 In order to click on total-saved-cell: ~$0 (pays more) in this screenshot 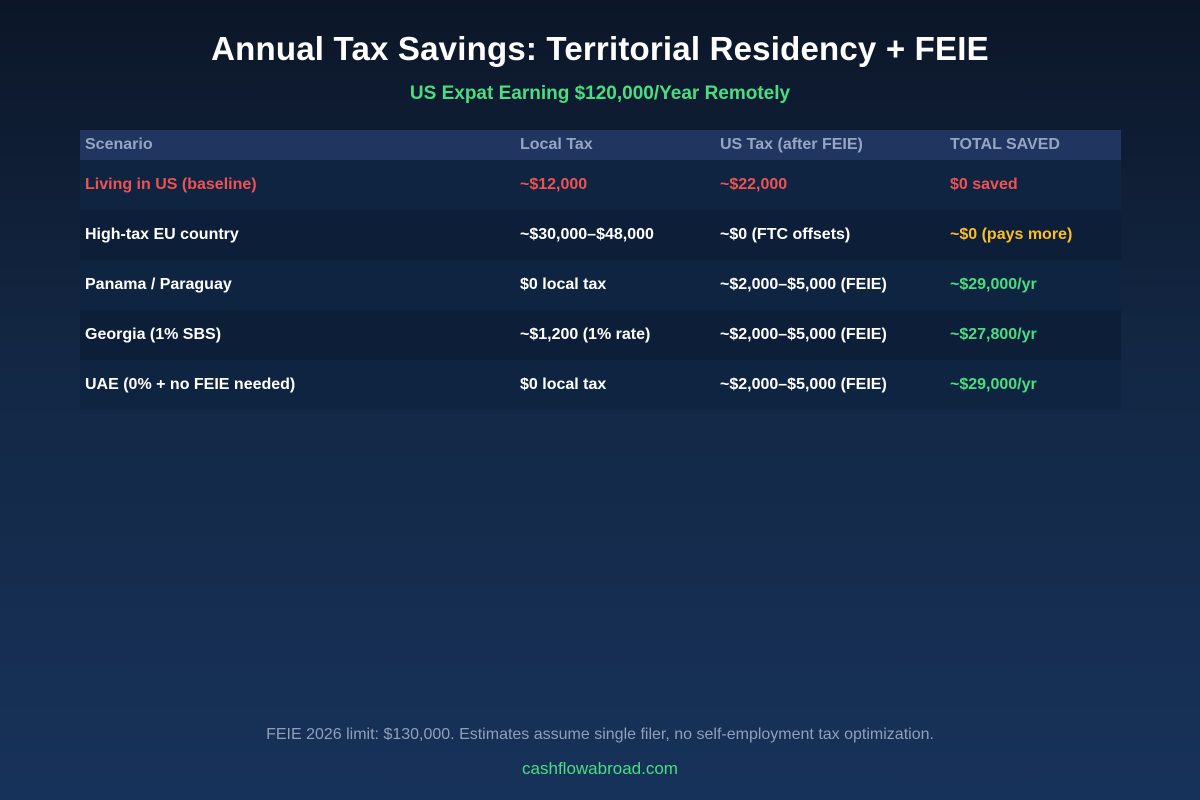, I will do `click(1011, 234)`.